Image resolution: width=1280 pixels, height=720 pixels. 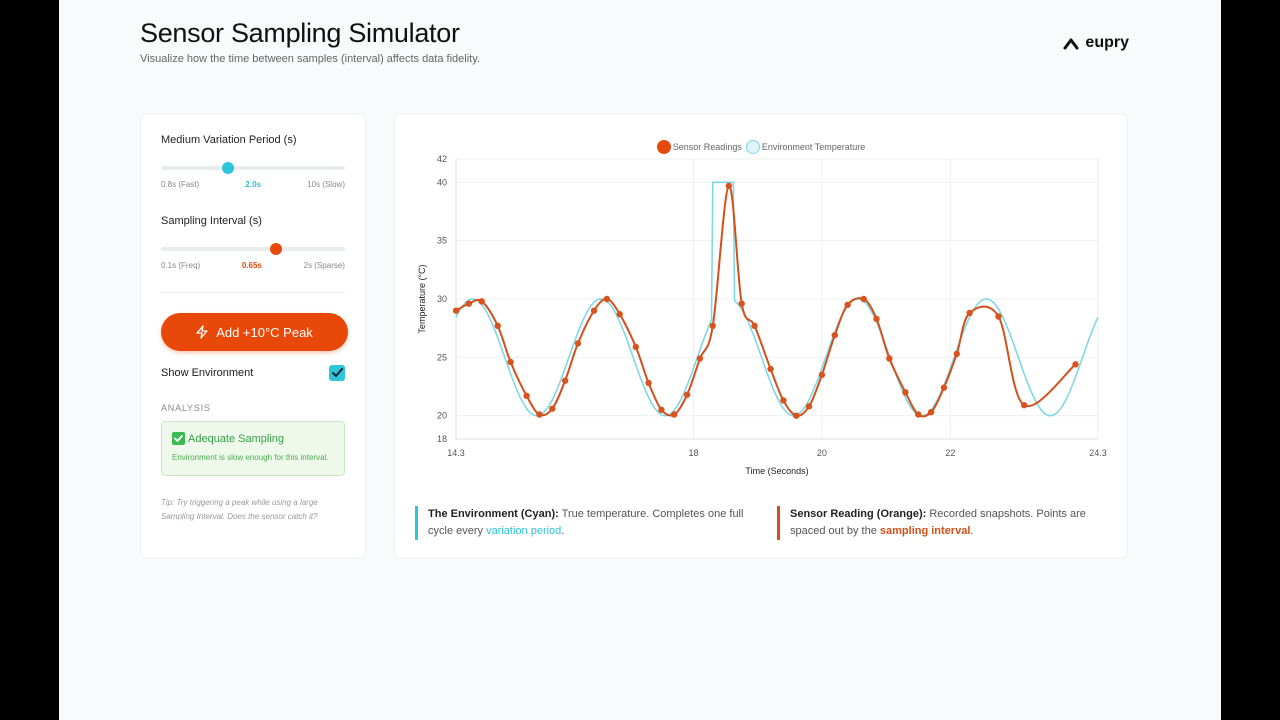 What do you see at coordinates (422, 298) in the screenshot?
I see `y-axis-label: Temperature (°C)` at bounding box center [422, 298].